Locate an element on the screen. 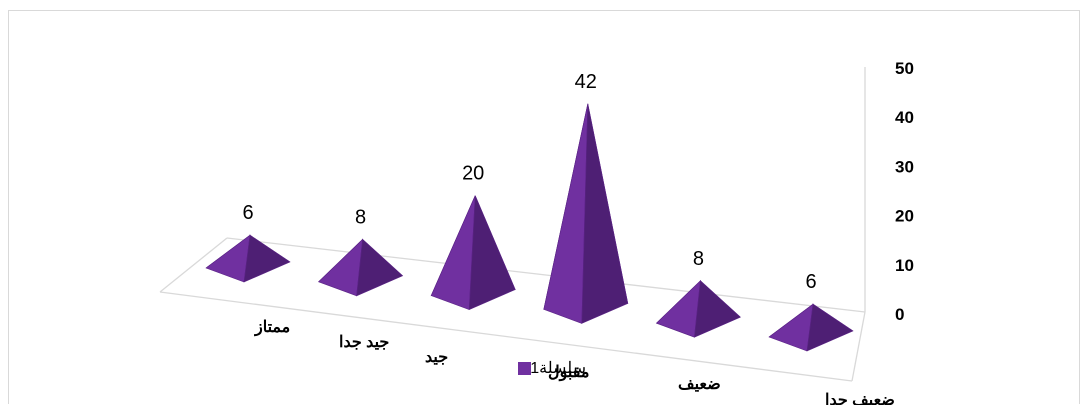 The height and width of the screenshot is (405, 1091). category-label: مقبول is located at coordinates (568, 373).